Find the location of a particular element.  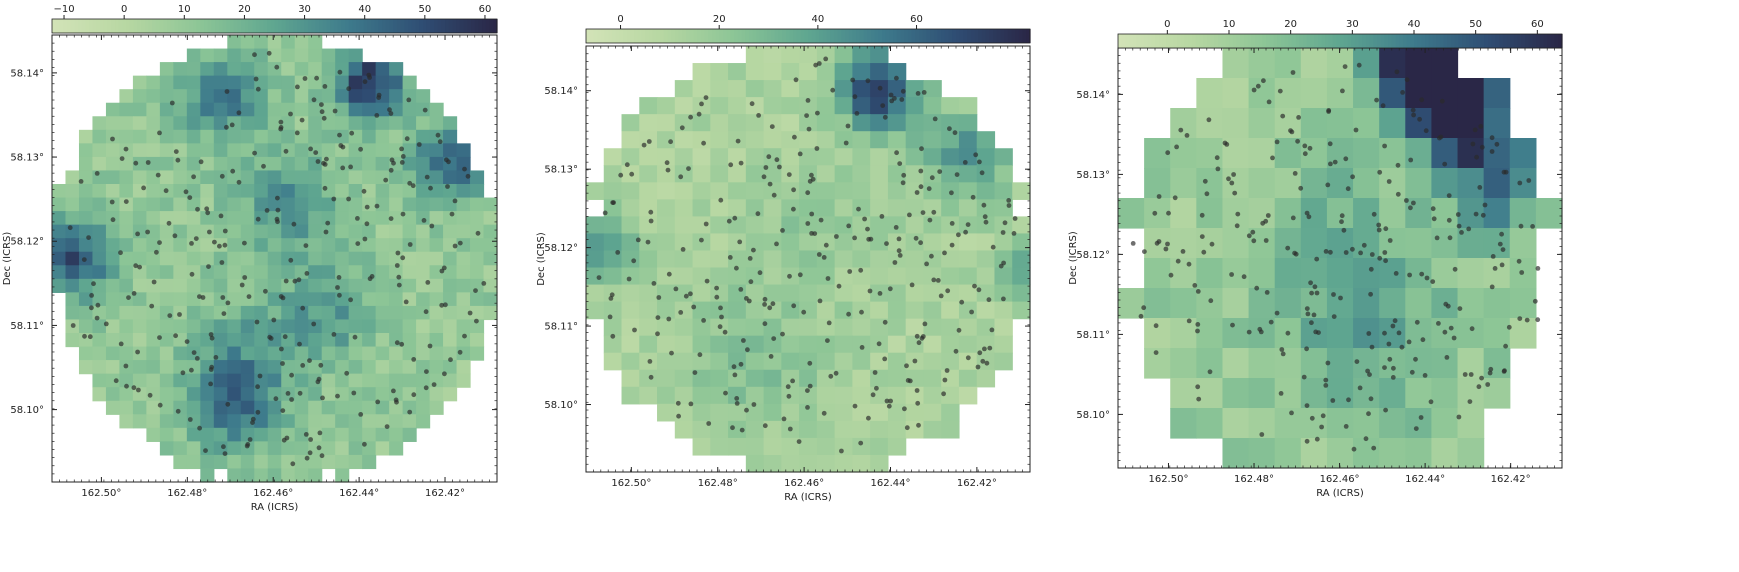

colorbar-tick-label: 40 is located at coordinates (364, 9).